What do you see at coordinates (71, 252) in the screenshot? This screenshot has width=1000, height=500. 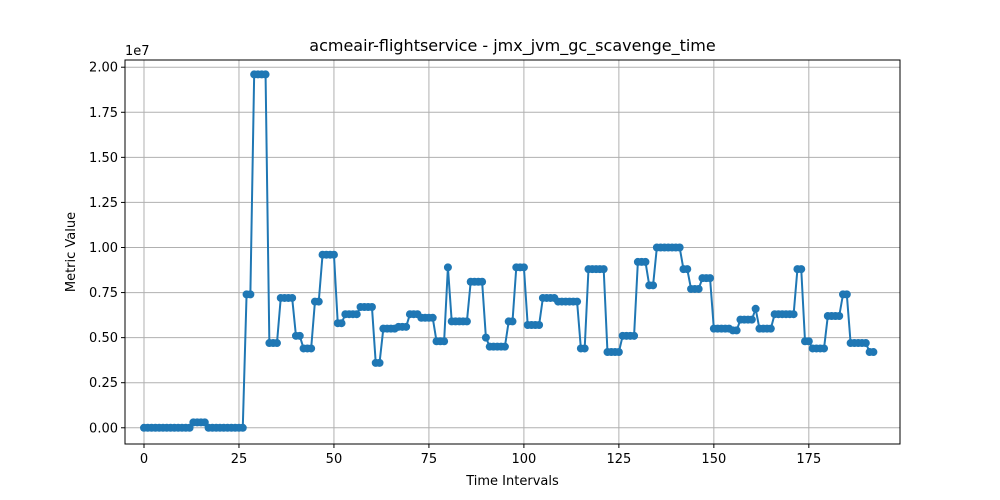 I see `y-axis-label: Metric Value` at bounding box center [71, 252].